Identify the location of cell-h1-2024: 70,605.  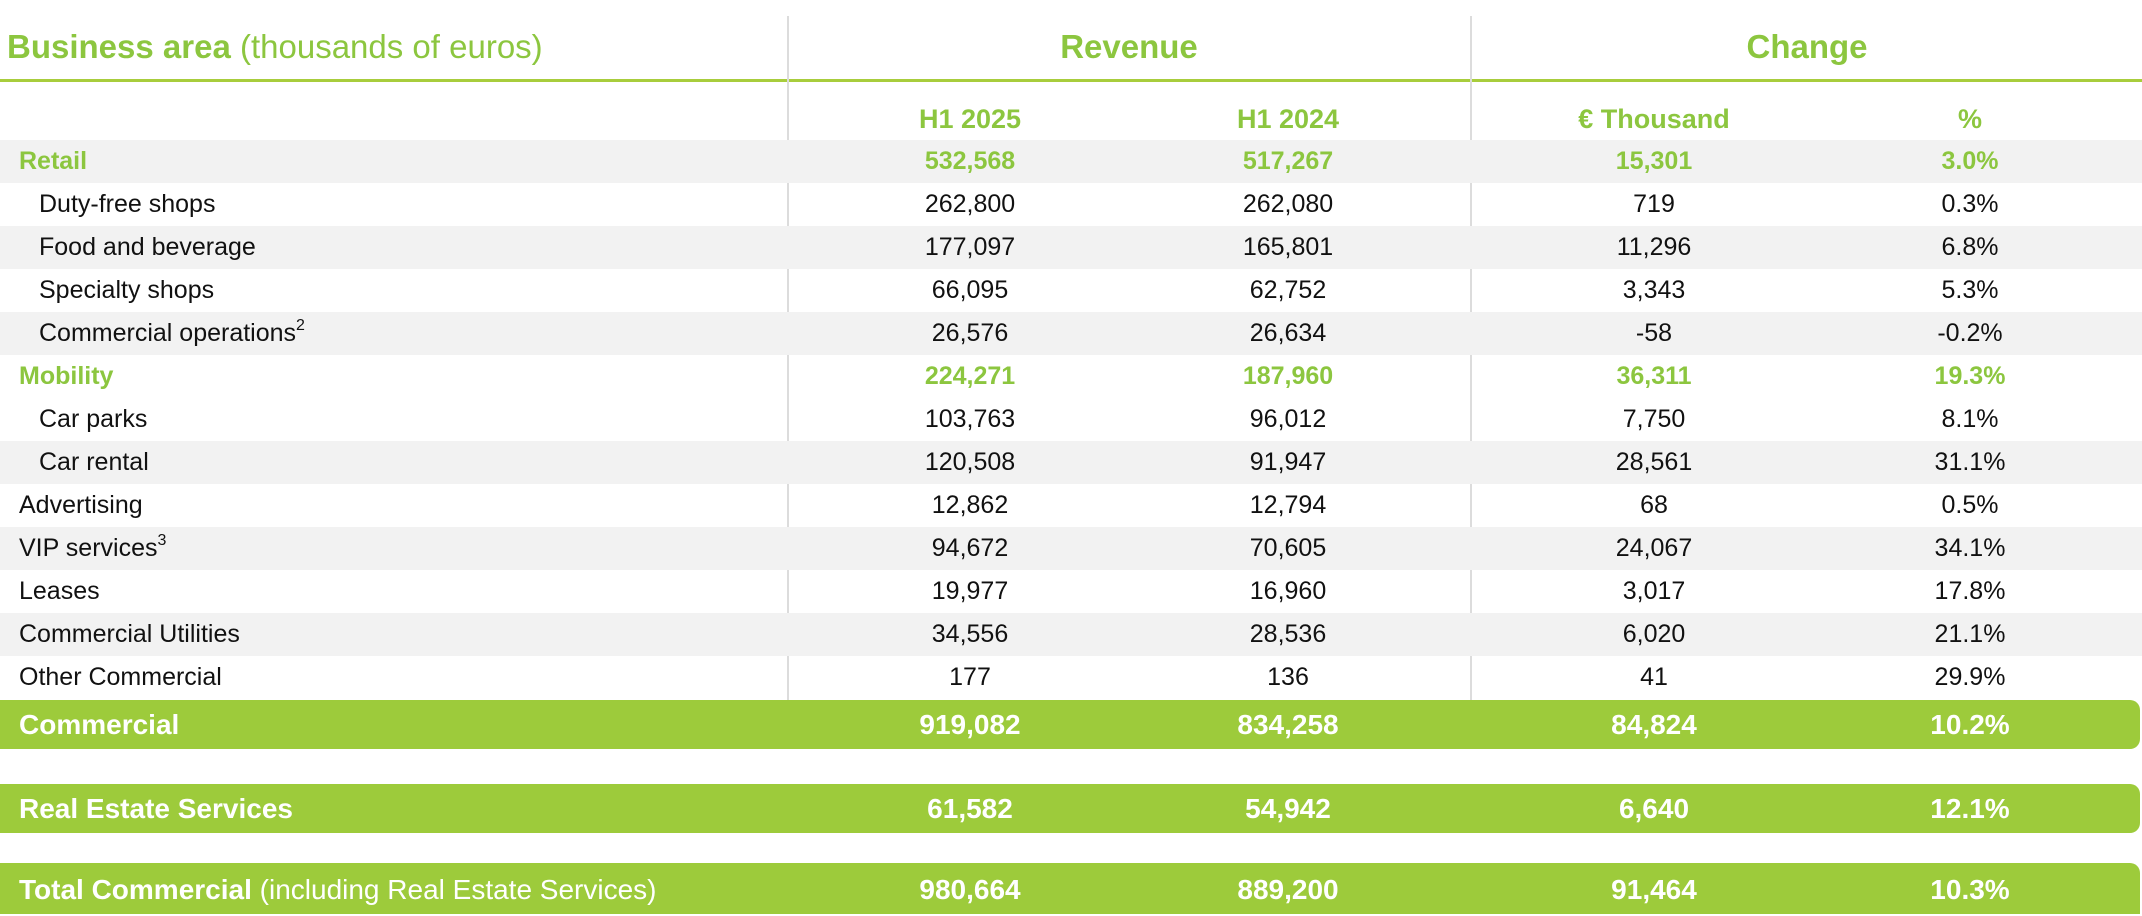
(1288, 548).